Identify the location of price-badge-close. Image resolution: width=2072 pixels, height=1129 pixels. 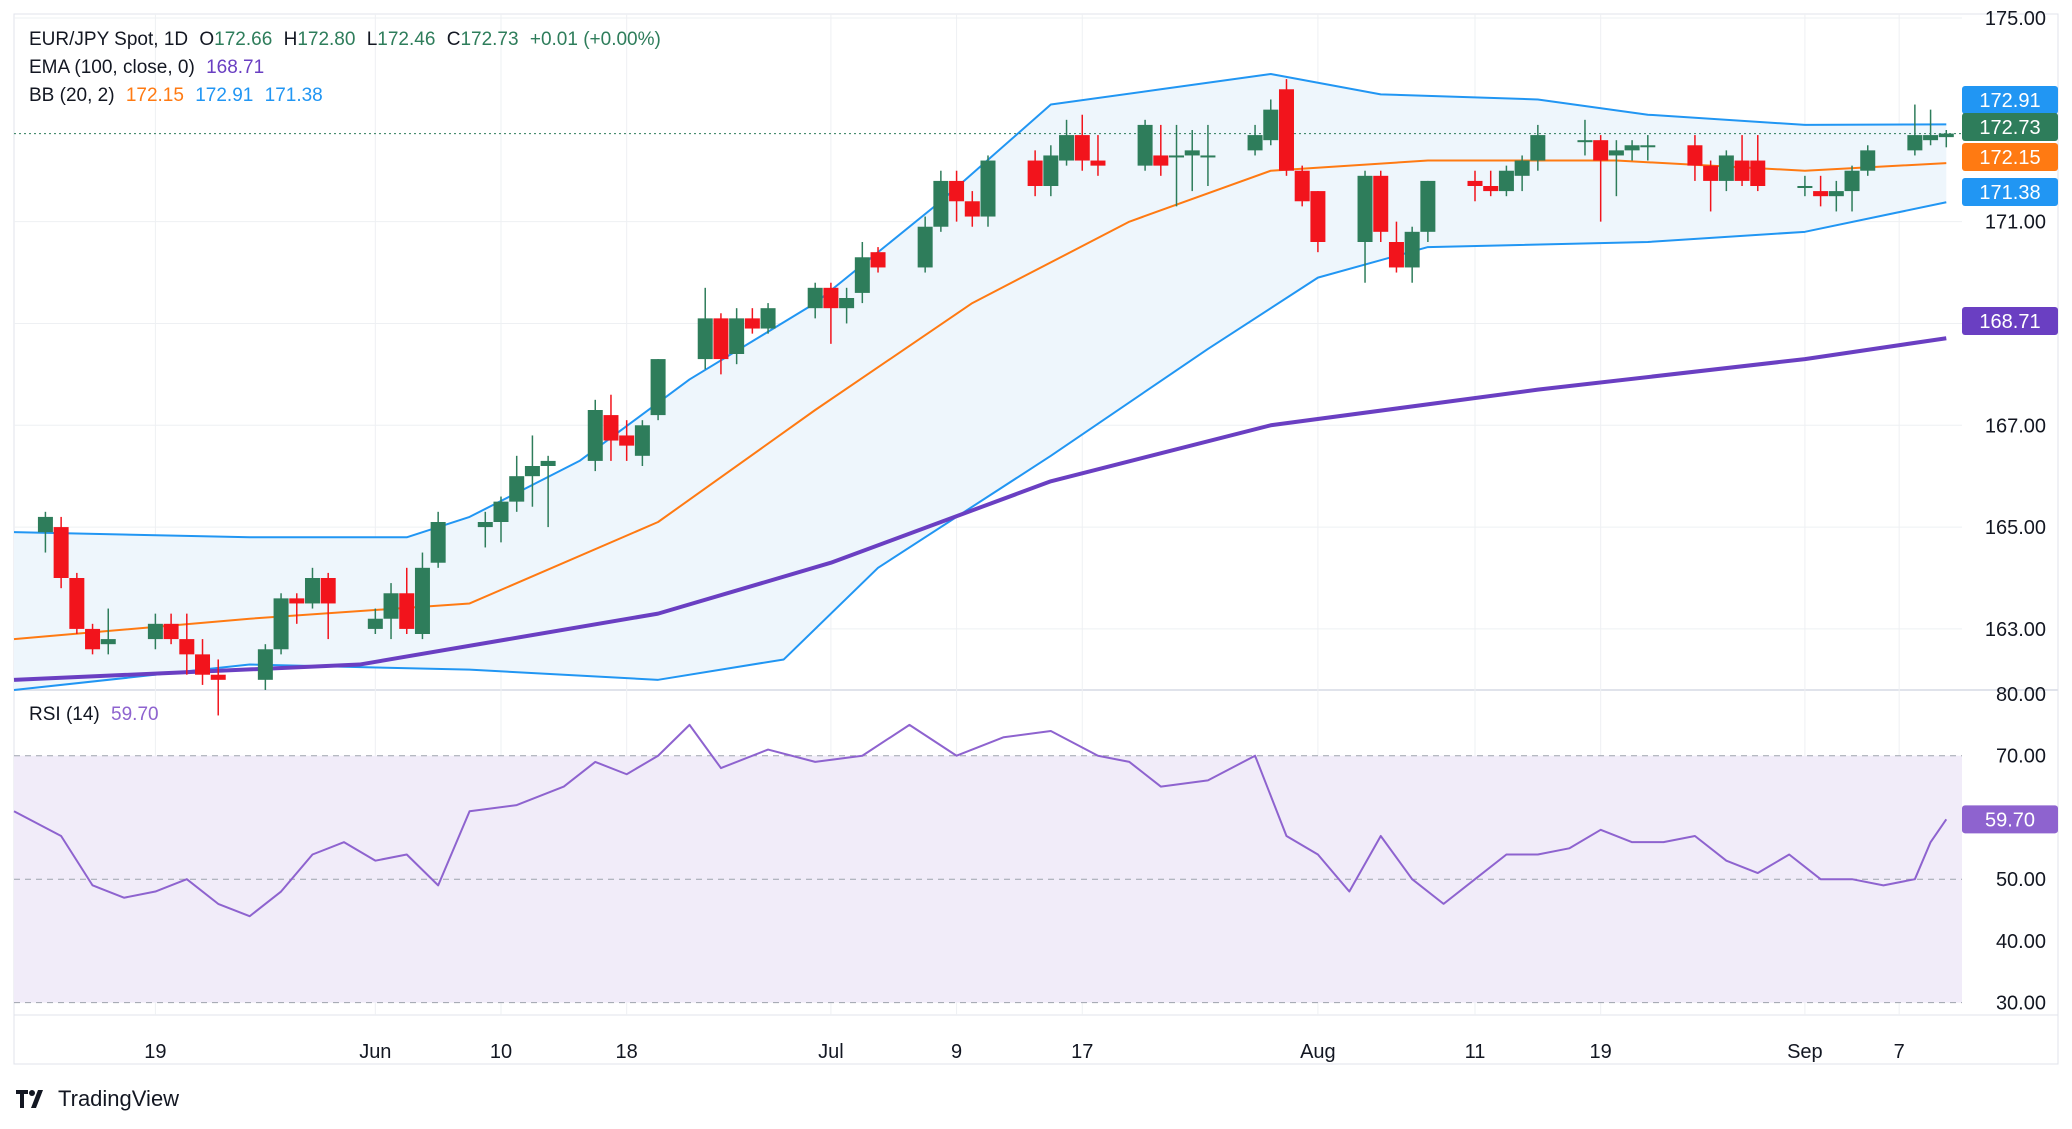
(2010, 127).